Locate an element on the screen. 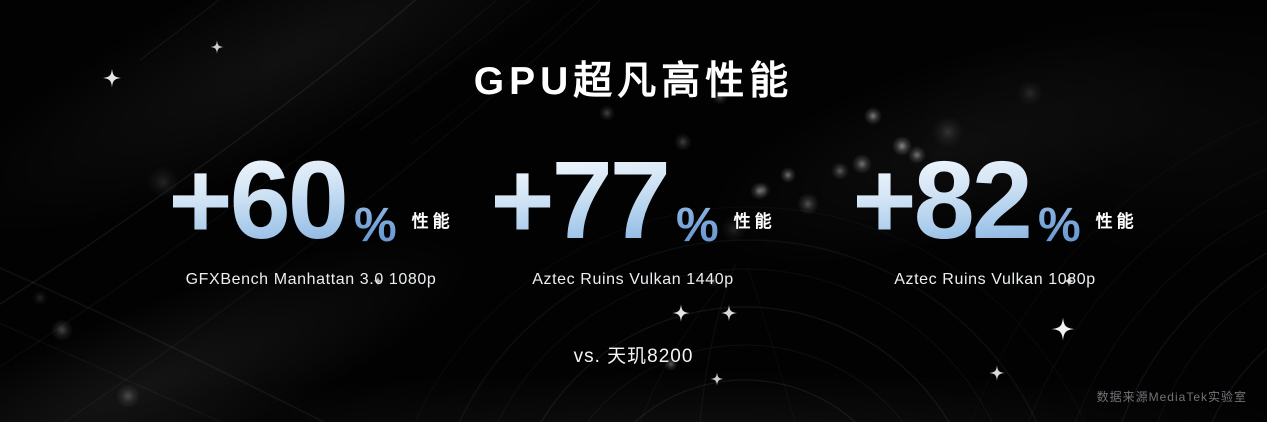  slide-title: GPU超凡高性能 is located at coordinates (633, 81).